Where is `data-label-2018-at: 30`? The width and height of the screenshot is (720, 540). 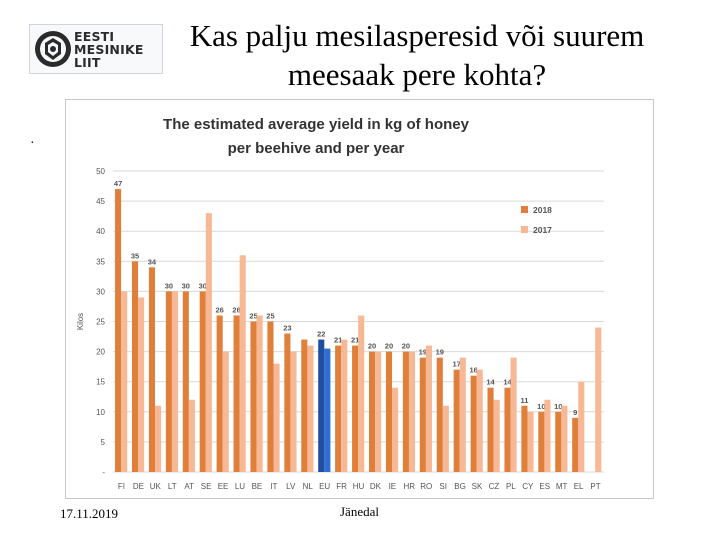
data-label-2018-at: 30 is located at coordinates (186, 285).